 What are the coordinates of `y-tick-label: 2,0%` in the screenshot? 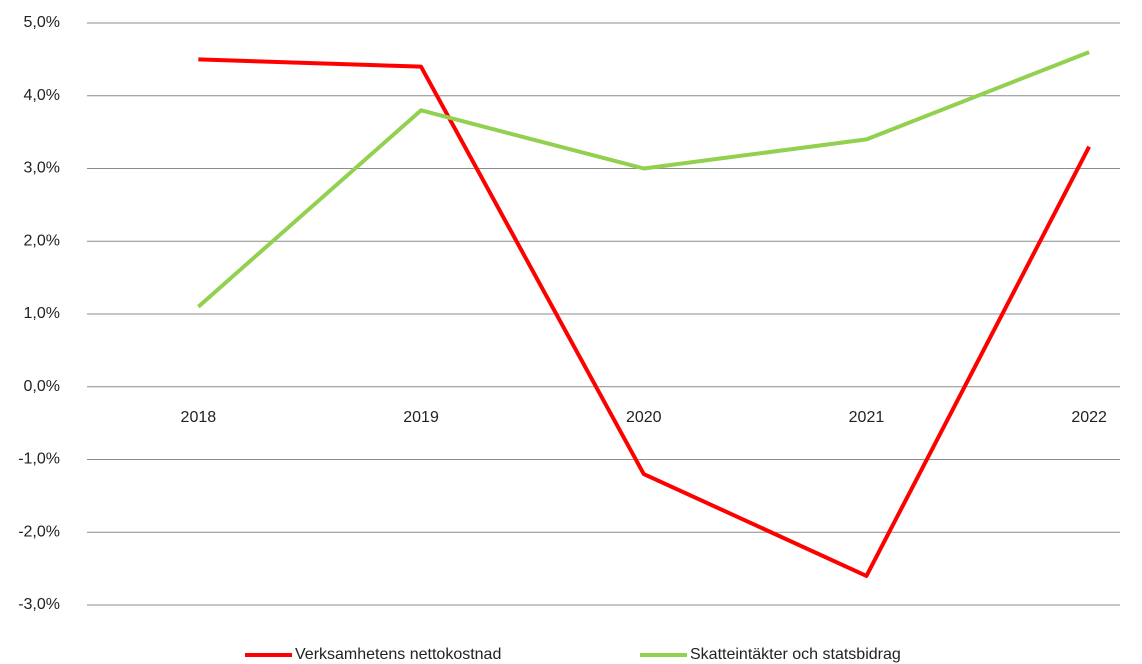 It's located at (42, 240).